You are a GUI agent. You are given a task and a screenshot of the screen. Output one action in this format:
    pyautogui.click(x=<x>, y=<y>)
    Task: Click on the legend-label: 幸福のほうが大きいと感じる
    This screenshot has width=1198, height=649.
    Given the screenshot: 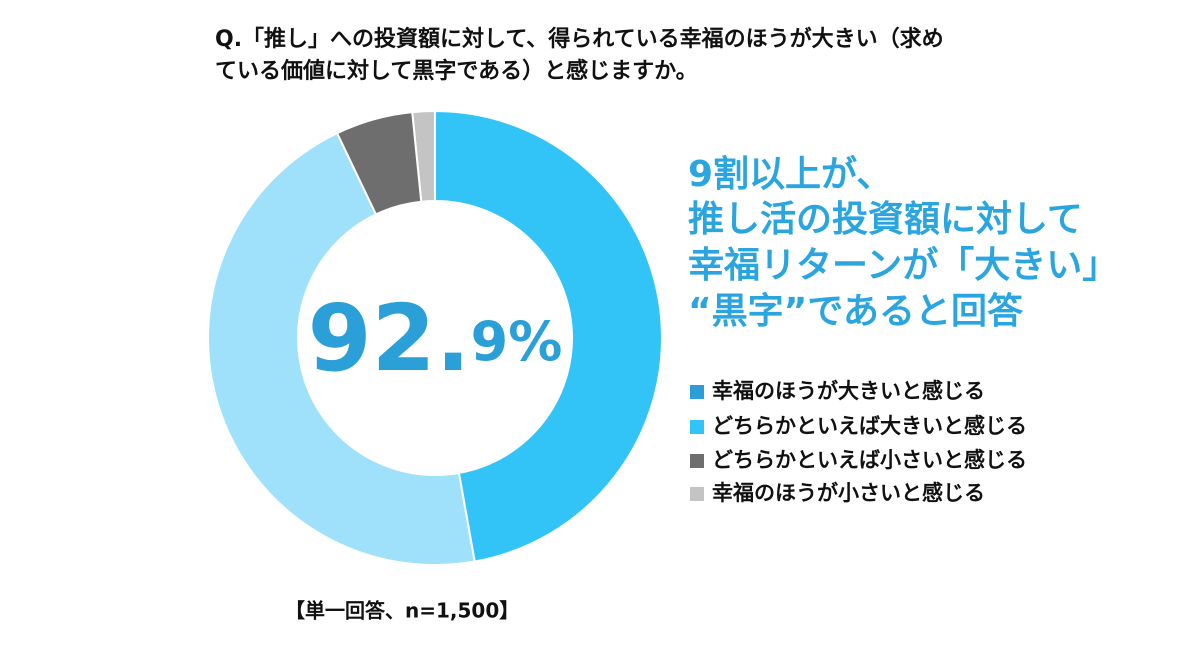 What is the action you would take?
    pyautogui.click(x=848, y=391)
    